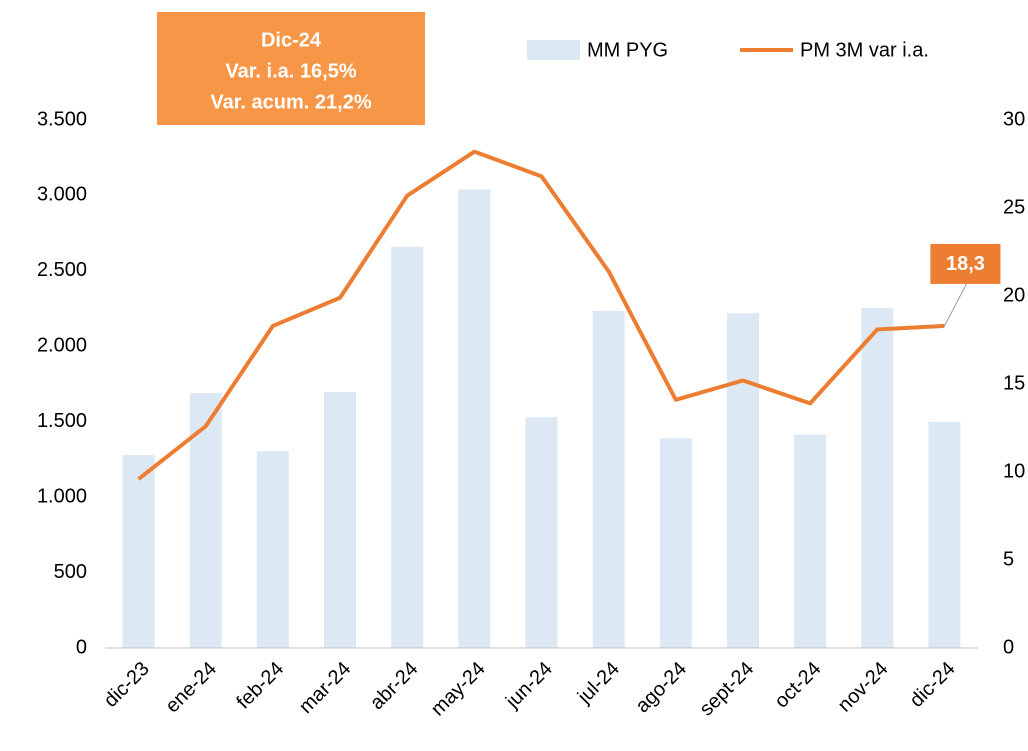 Image resolution: width=1028 pixels, height=751 pixels. What do you see at coordinates (529, 686) in the screenshot?
I see `x-tick-label: jun-24` at bounding box center [529, 686].